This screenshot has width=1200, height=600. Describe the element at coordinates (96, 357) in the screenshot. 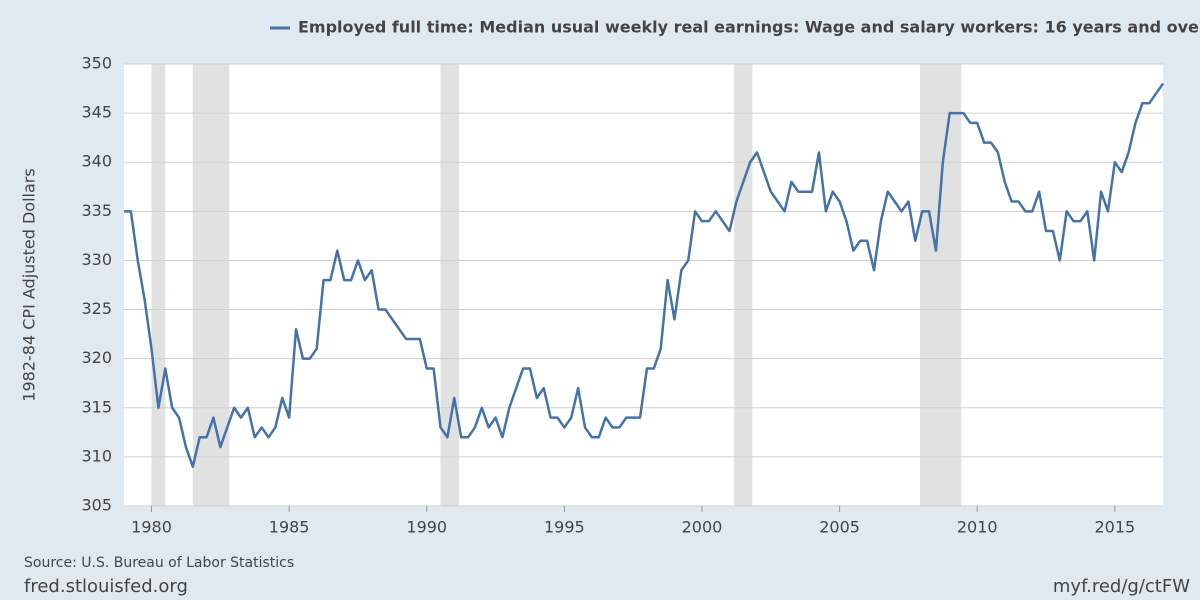

I see `y-tick-label: 320` at that location.